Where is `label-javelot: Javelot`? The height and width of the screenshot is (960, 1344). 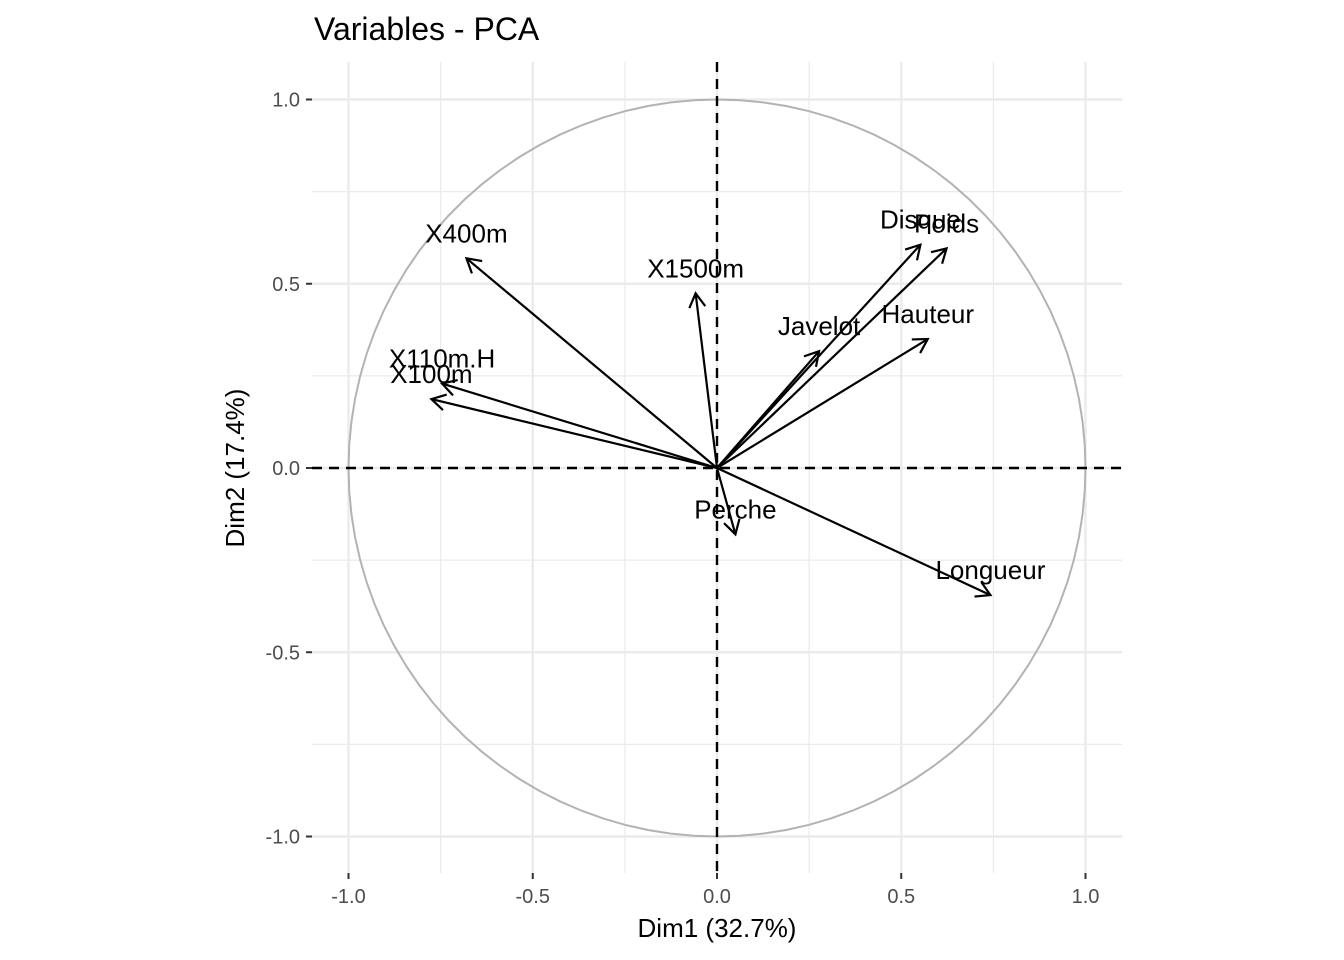 label-javelot: Javelot is located at coordinates (819, 326).